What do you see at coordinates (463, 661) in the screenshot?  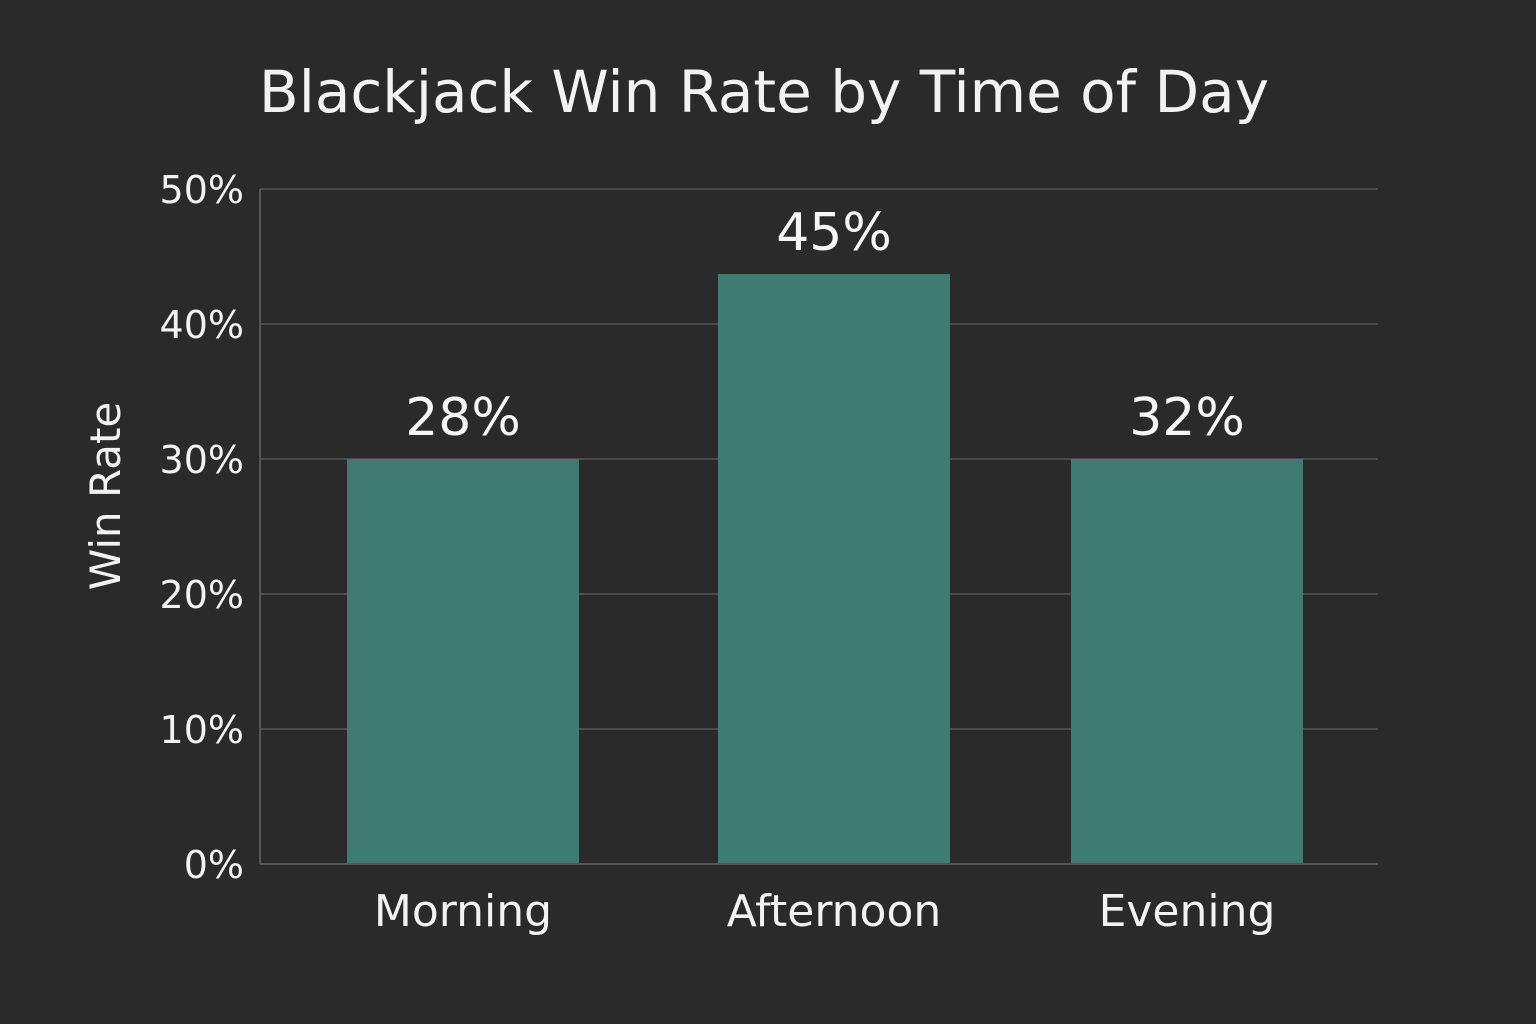 I see `bar-morning` at bounding box center [463, 661].